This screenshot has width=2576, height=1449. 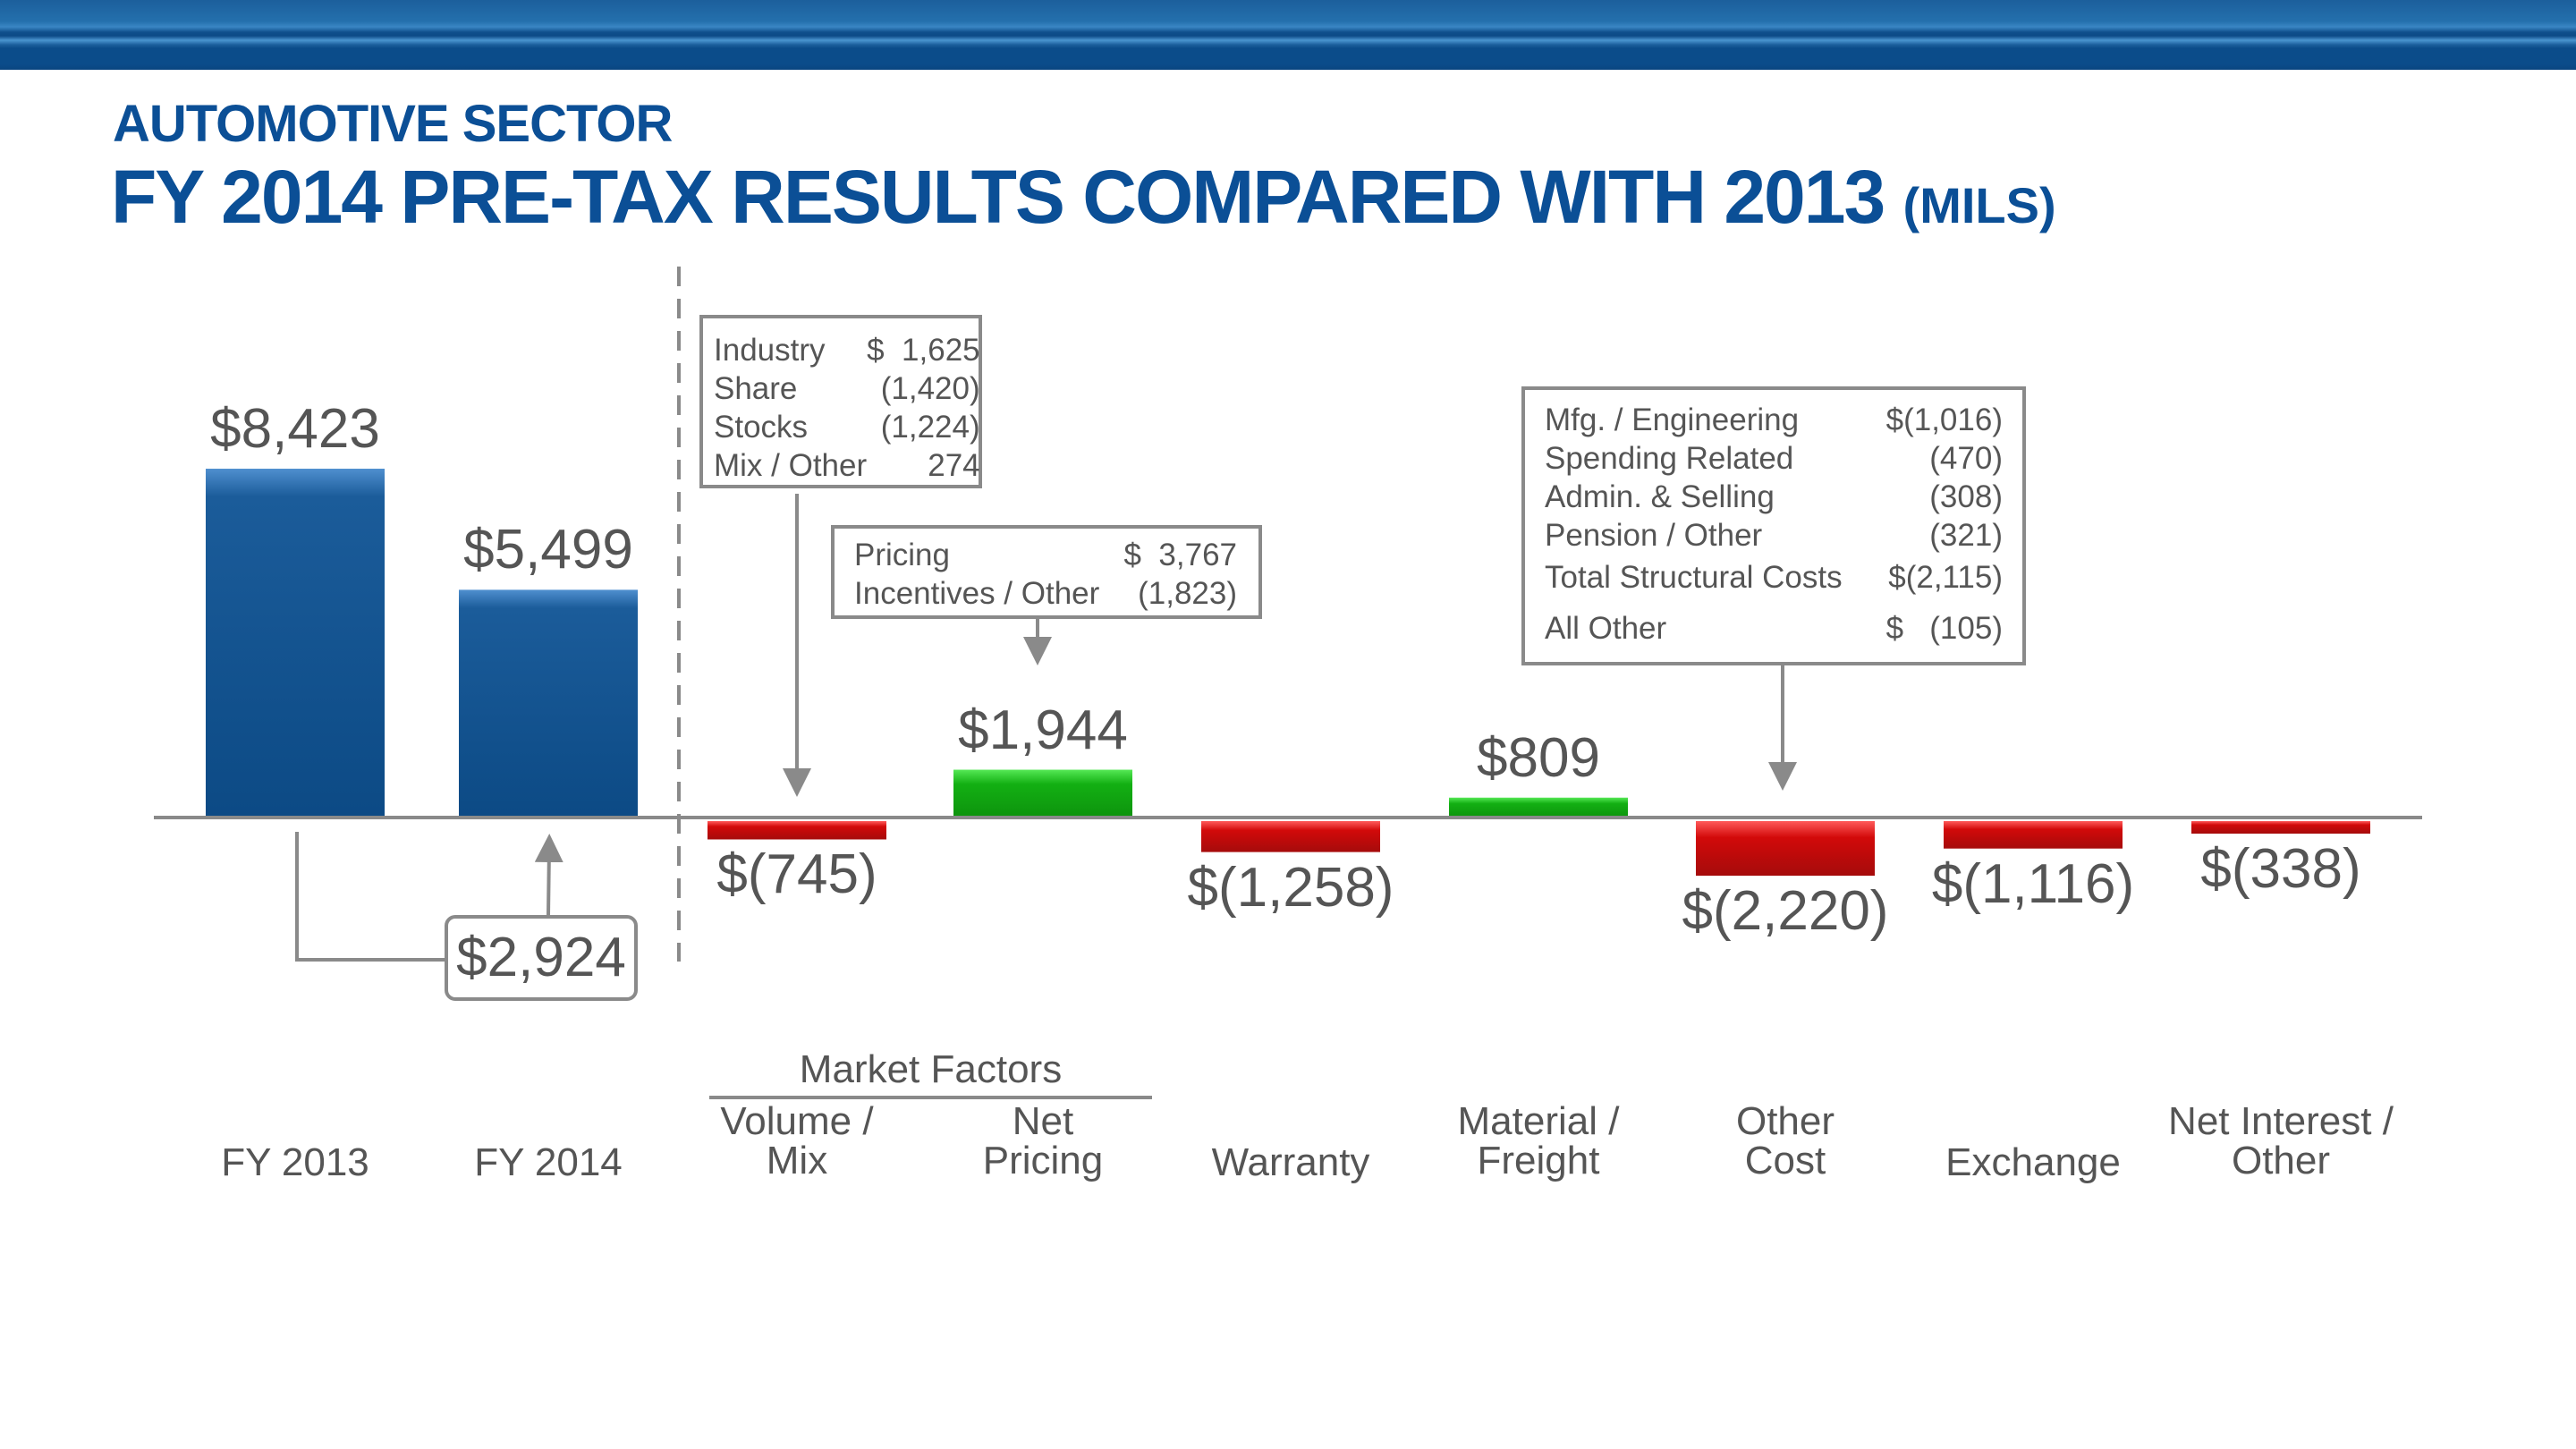 I want to click on data-label: $(745), so click(x=796, y=874).